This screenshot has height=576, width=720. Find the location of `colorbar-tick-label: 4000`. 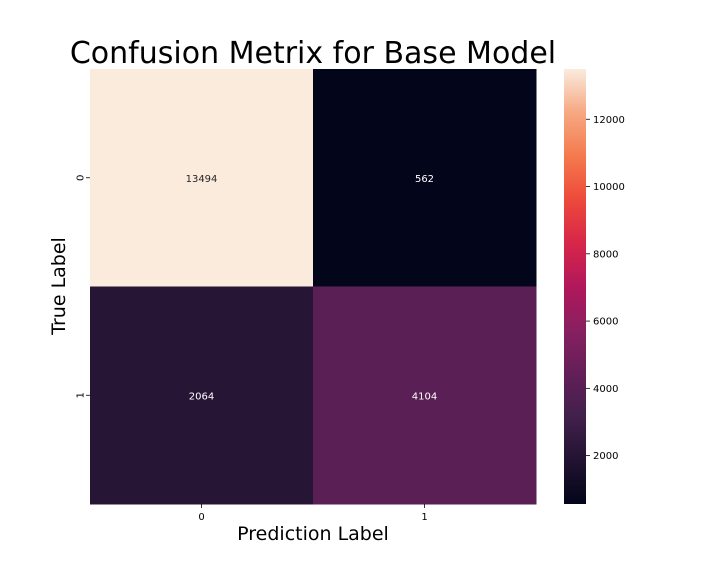

colorbar-tick-label: 4000 is located at coordinates (605, 389).